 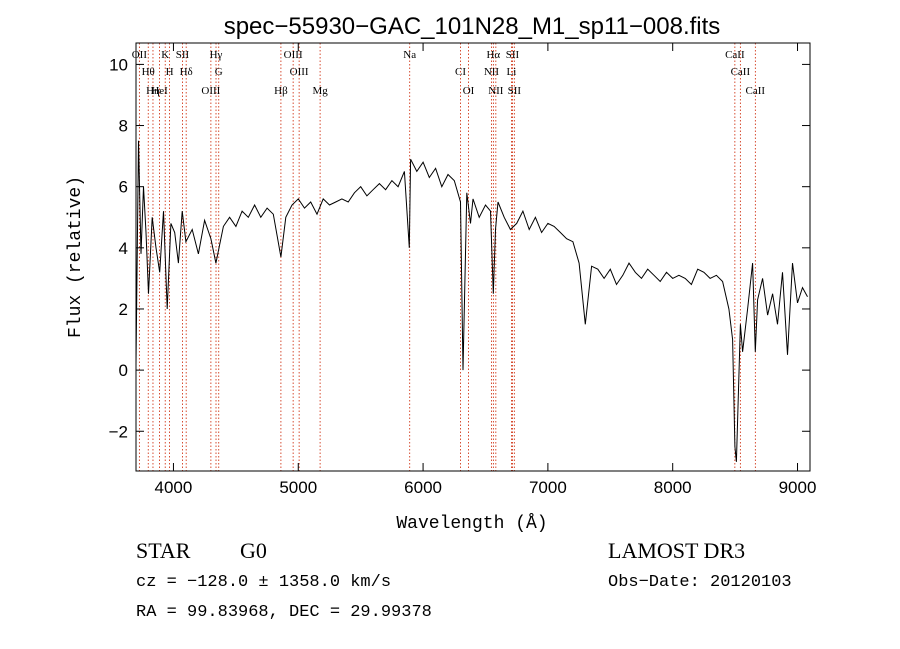 What do you see at coordinates (281, 91) in the screenshot?
I see `line-label: Hβ` at bounding box center [281, 91].